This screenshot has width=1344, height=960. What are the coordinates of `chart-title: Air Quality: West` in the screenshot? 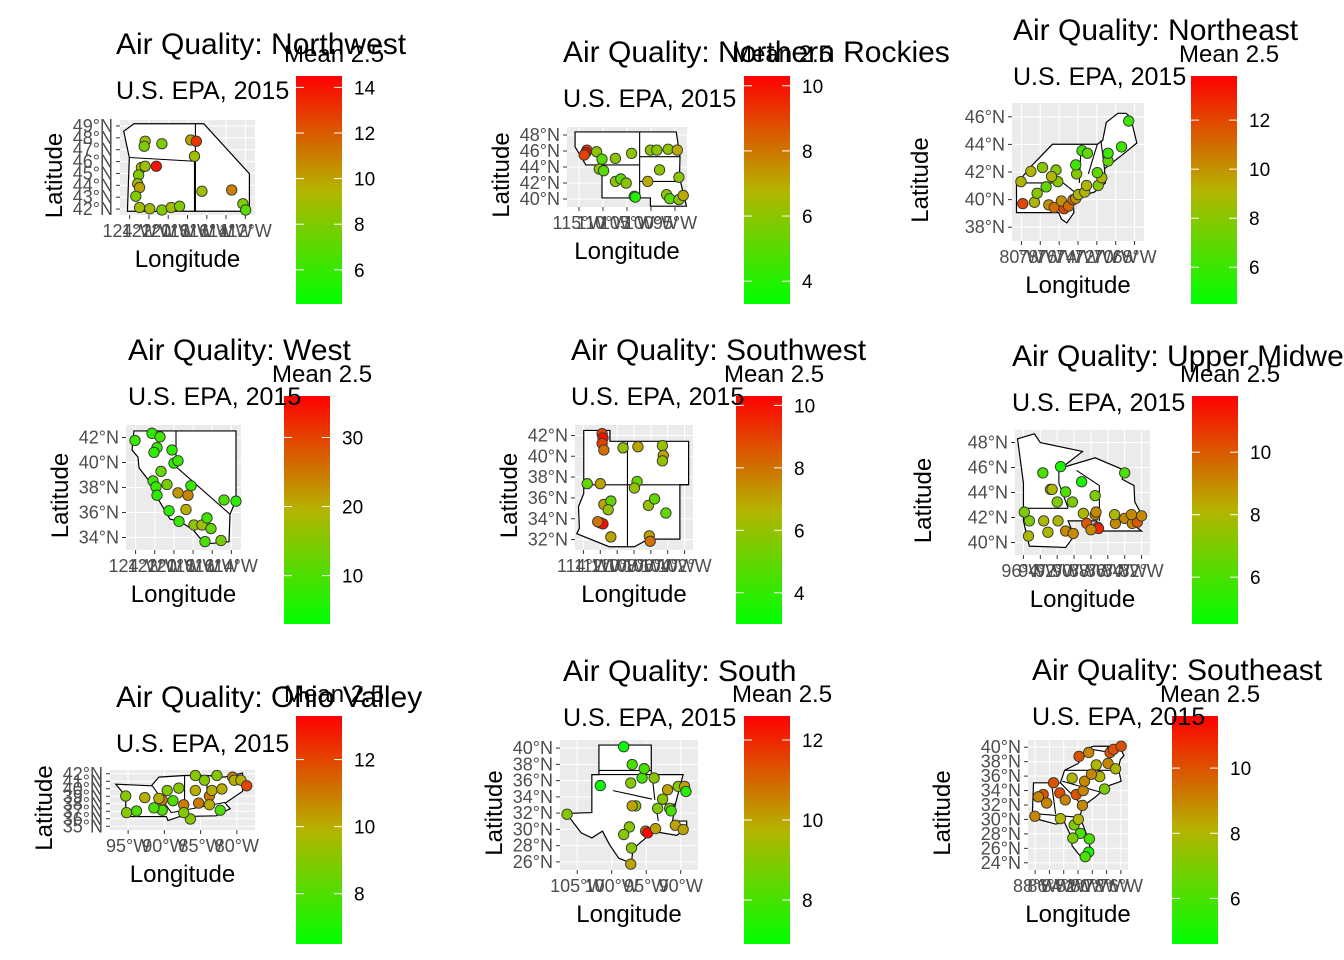 It's located at (239, 350).